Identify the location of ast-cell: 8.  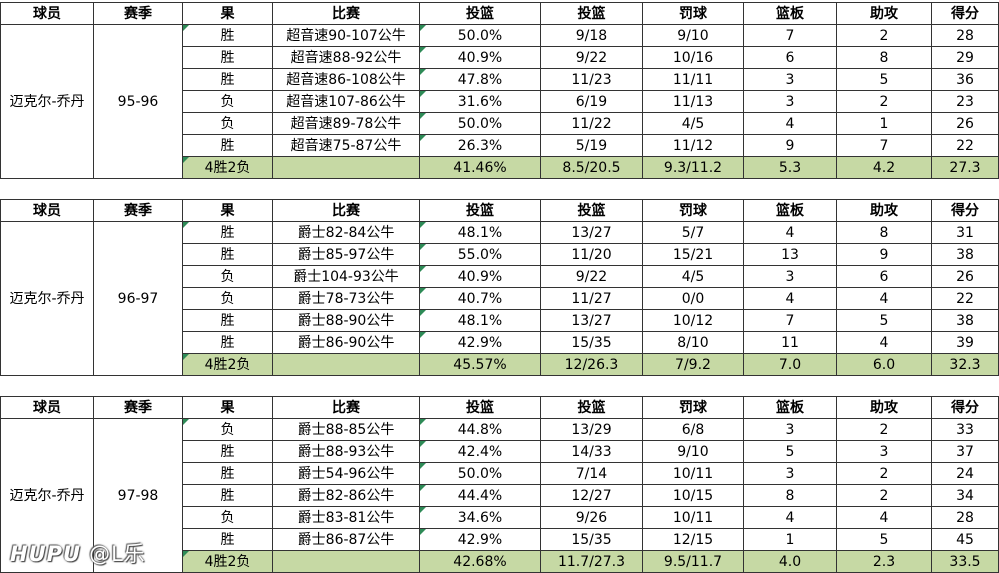
(884, 232).